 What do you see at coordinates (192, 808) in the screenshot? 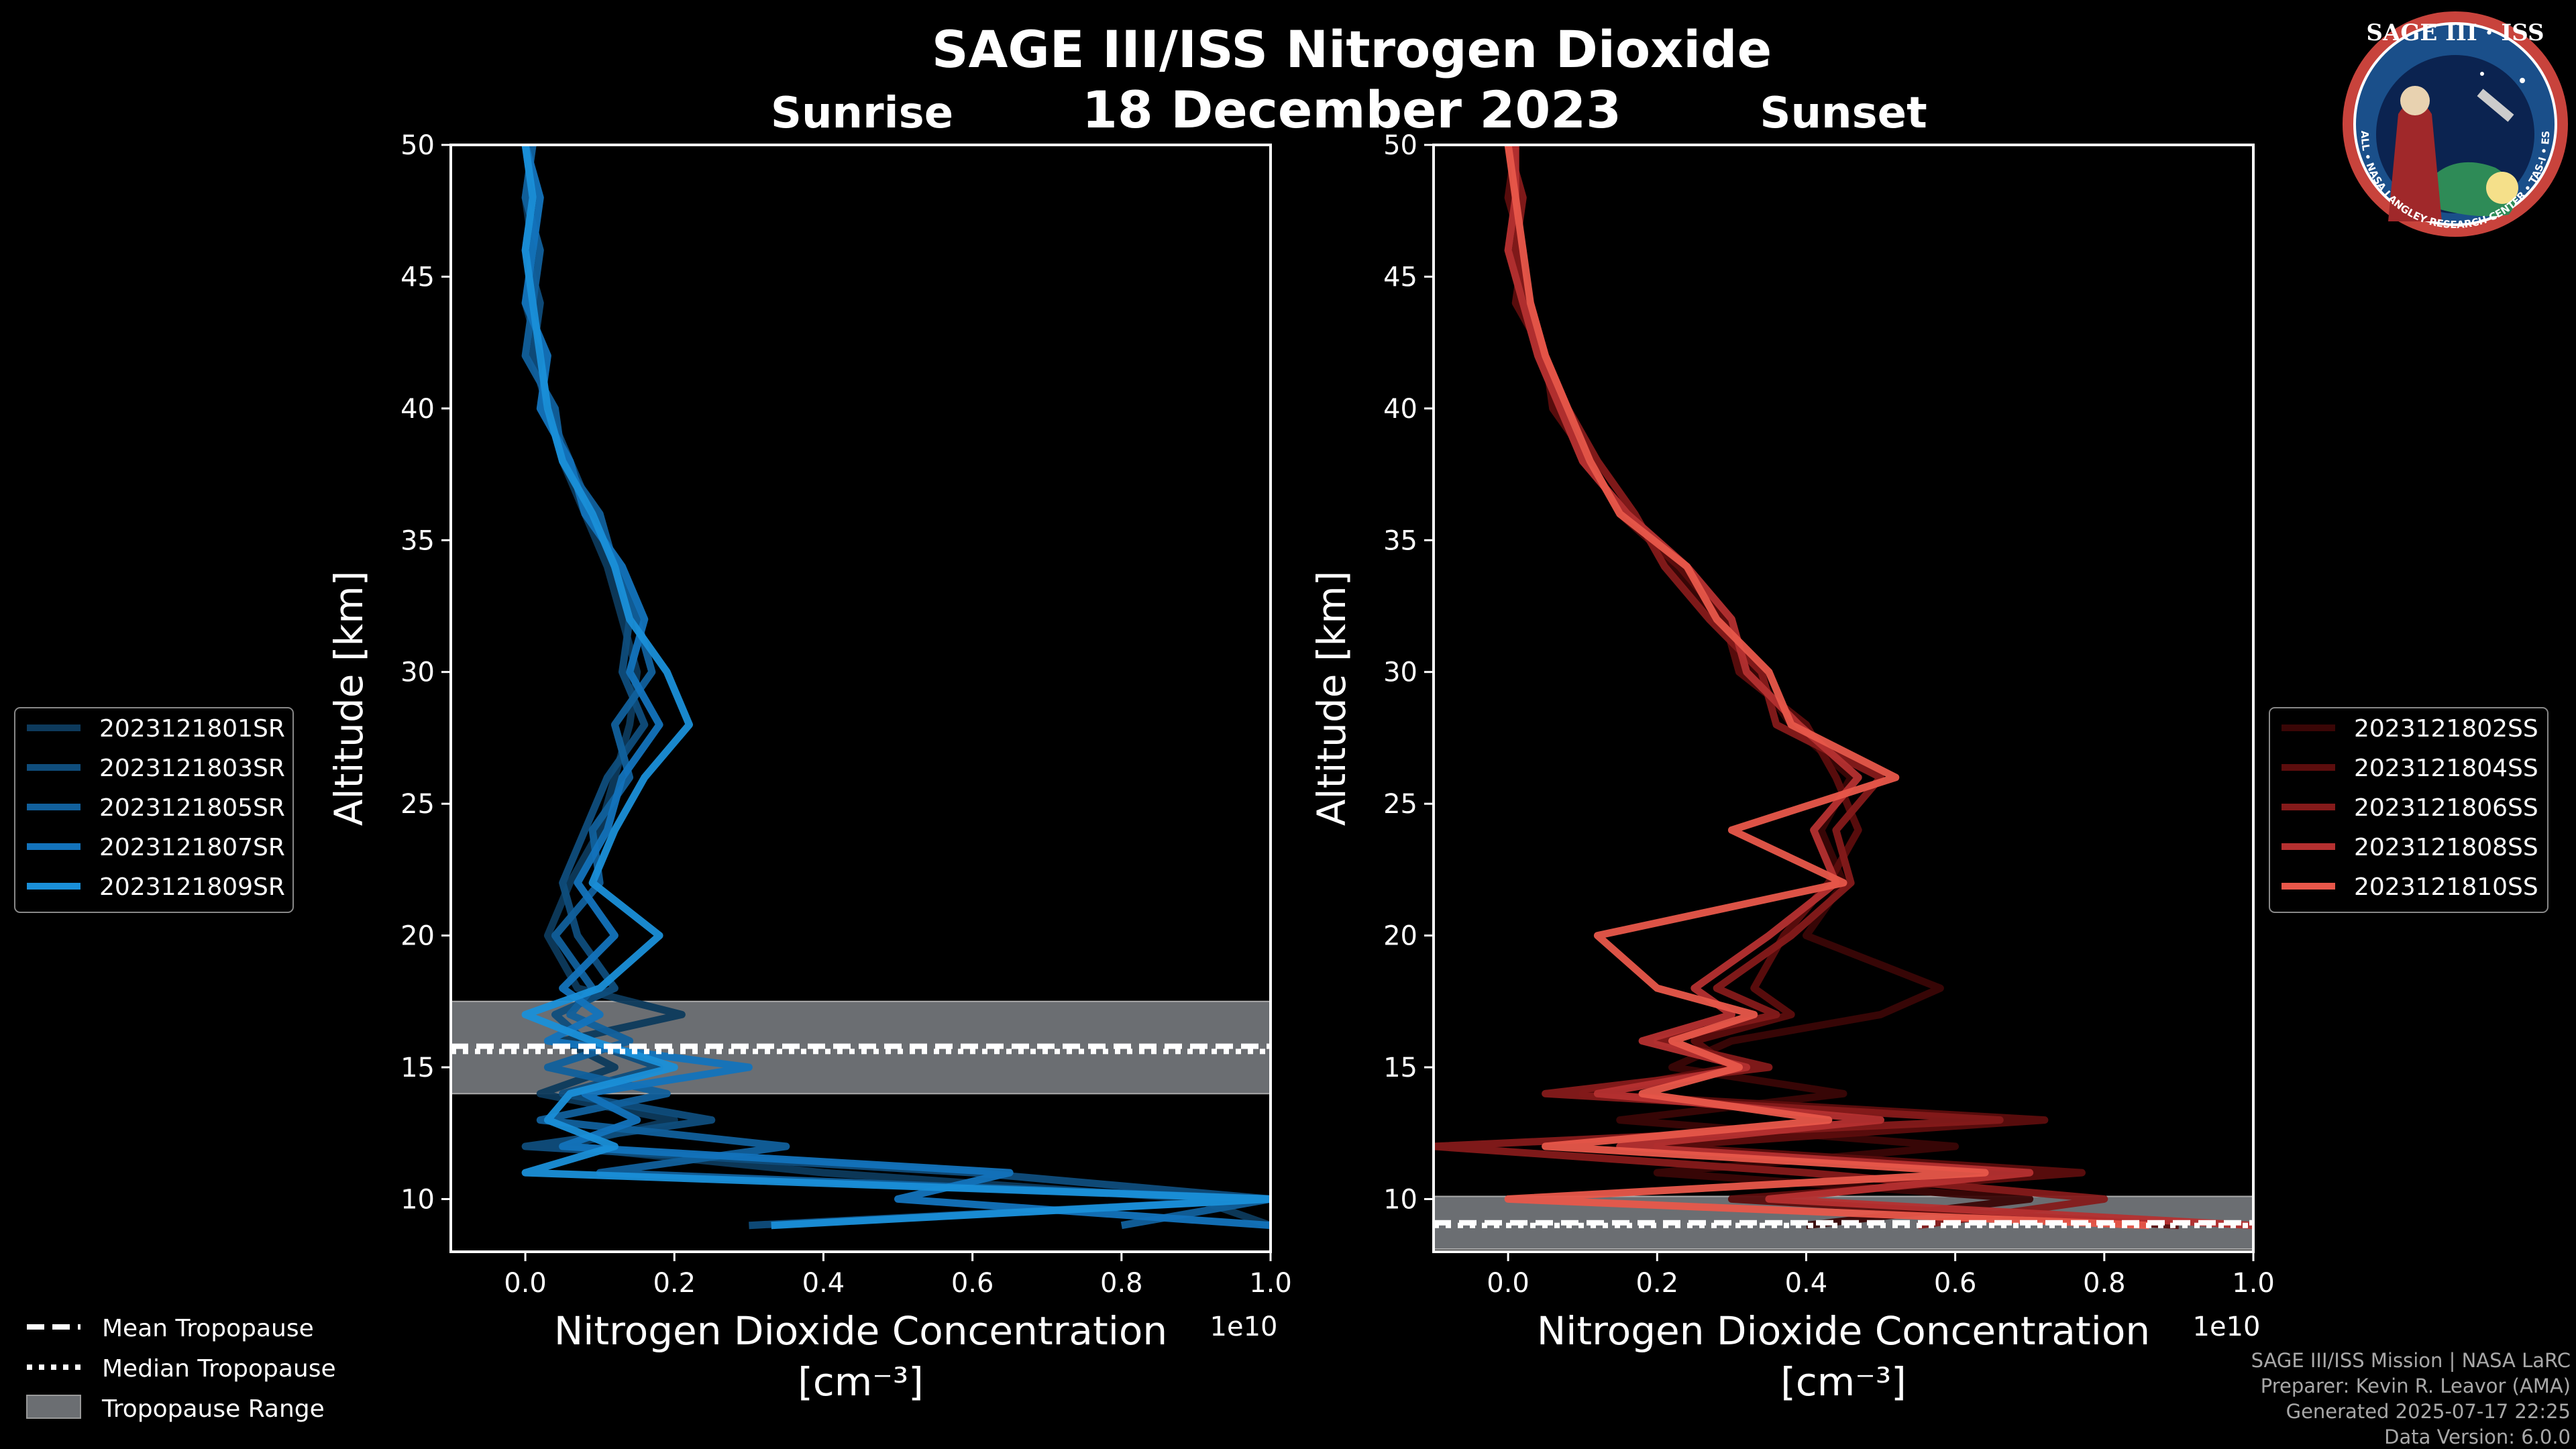
I see `sunrise-legend-label-2023121805SR: 2023121805SR` at bounding box center [192, 808].